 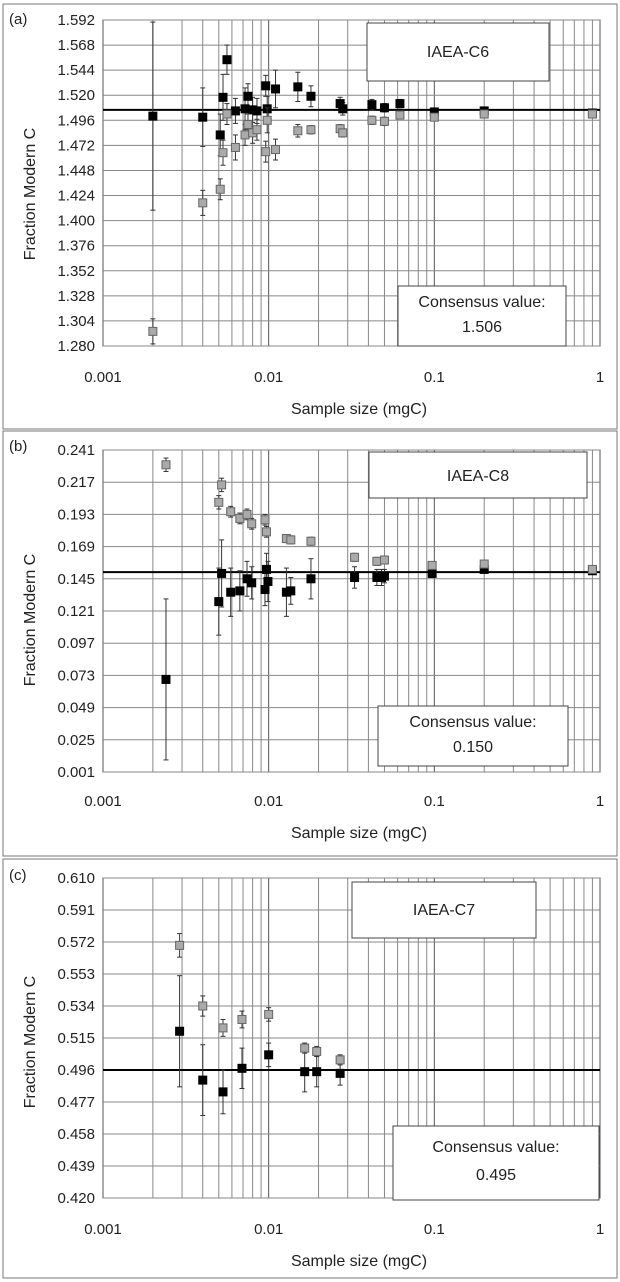 What do you see at coordinates (76, 450) in the screenshot?
I see `y-tick-label: 0.241` at bounding box center [76, 450].